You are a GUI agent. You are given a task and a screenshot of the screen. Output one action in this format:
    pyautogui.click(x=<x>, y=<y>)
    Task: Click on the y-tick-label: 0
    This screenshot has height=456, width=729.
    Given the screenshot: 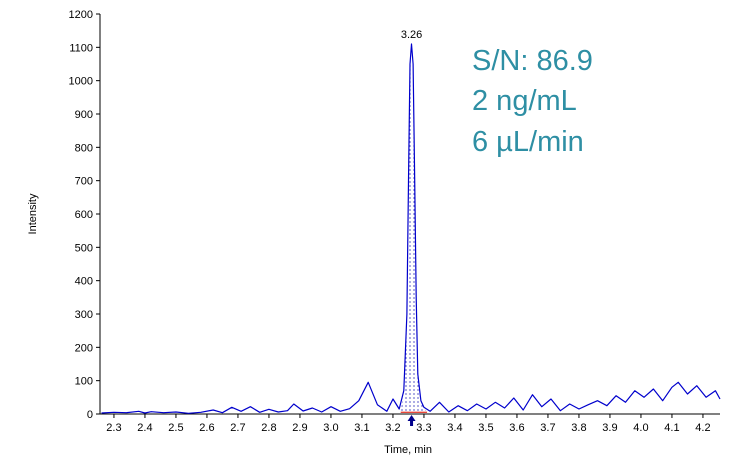 What is the action you would take?
    pyautogui.click(x=90, y=415)
    